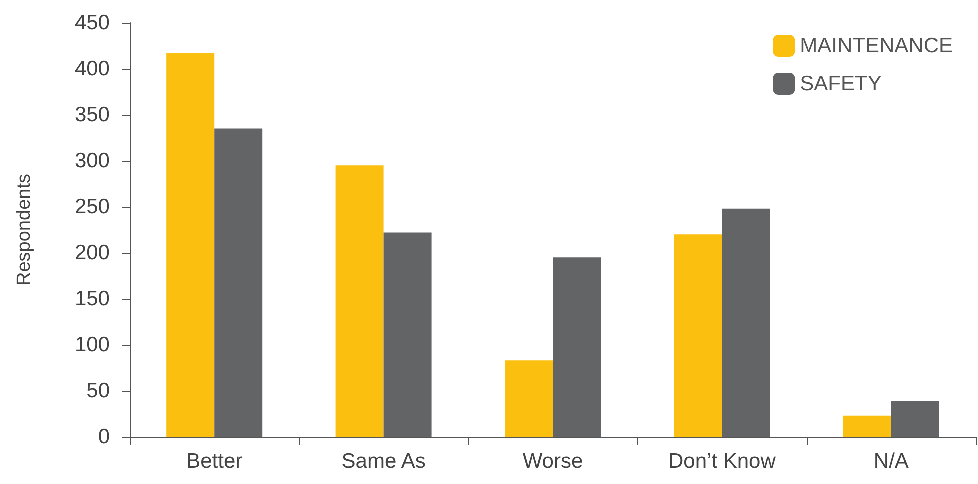 This screenshot has width=978, height=484. Describe the element at coordinates (553, 461) in the screenshot. I see `x-tick-label: Worse` at that location.